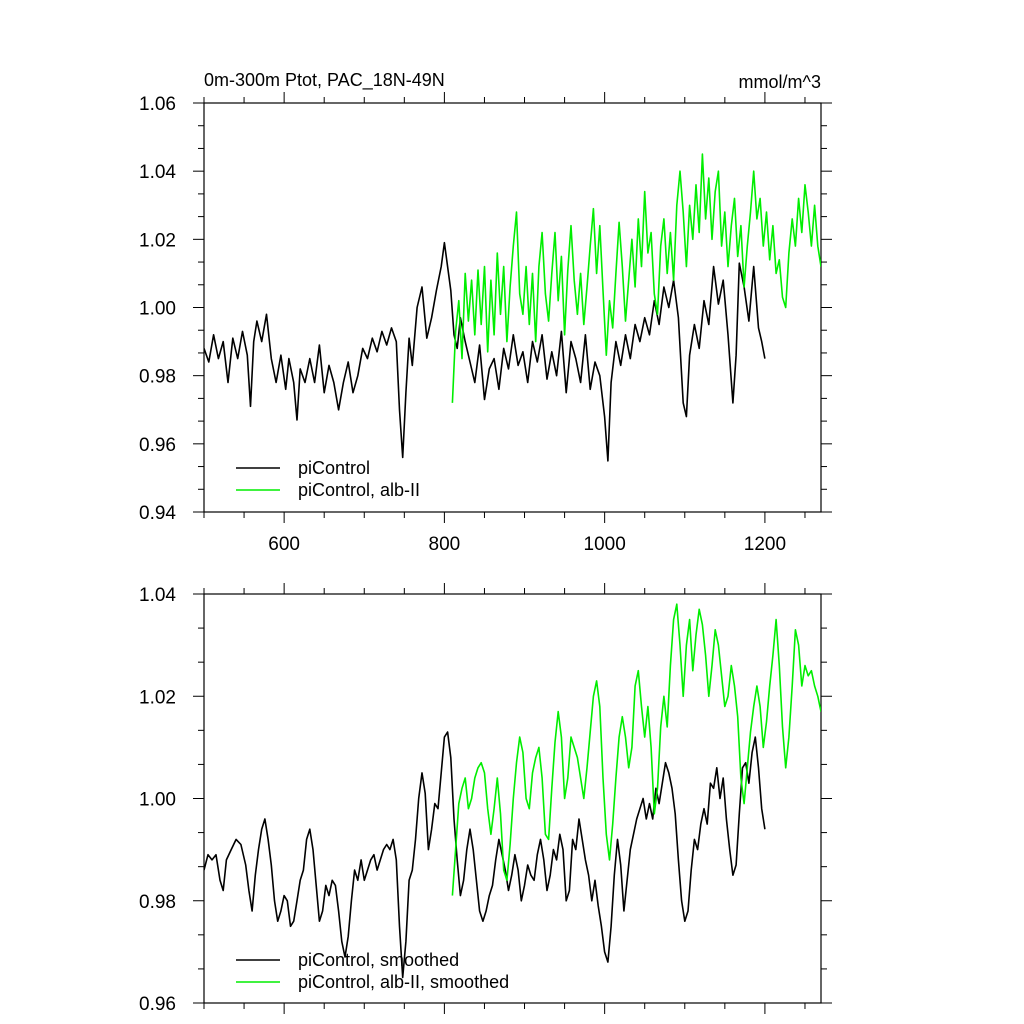 The image size is (1024, 1024). Describe the element at coordinates (324, 80) in the screenshot. I see `chart-title: 0m-300m Ptot, PAC_18N-49N` at that location.